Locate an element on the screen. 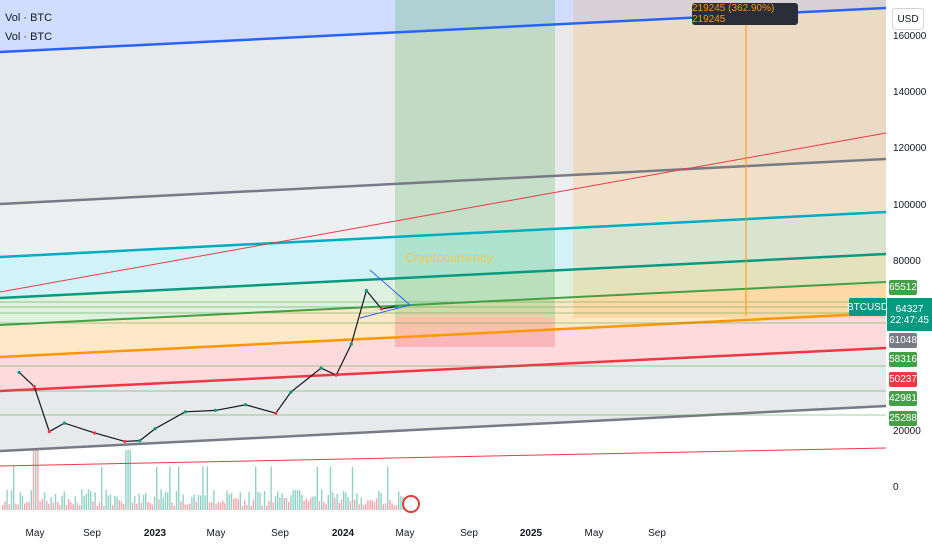 This screenshot has width=932, height=555. legend-volume-2: Vol · BTC is located at coordinates (29, 37).